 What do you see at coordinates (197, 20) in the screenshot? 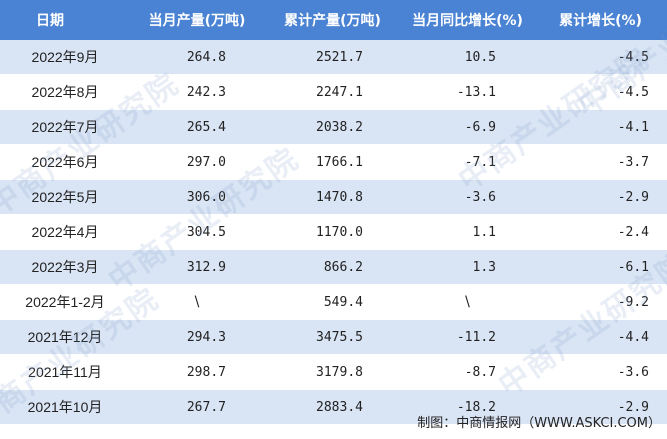
I see `header-monthly-output: 当月产量(万吨)` at bounding box center [197, 20].